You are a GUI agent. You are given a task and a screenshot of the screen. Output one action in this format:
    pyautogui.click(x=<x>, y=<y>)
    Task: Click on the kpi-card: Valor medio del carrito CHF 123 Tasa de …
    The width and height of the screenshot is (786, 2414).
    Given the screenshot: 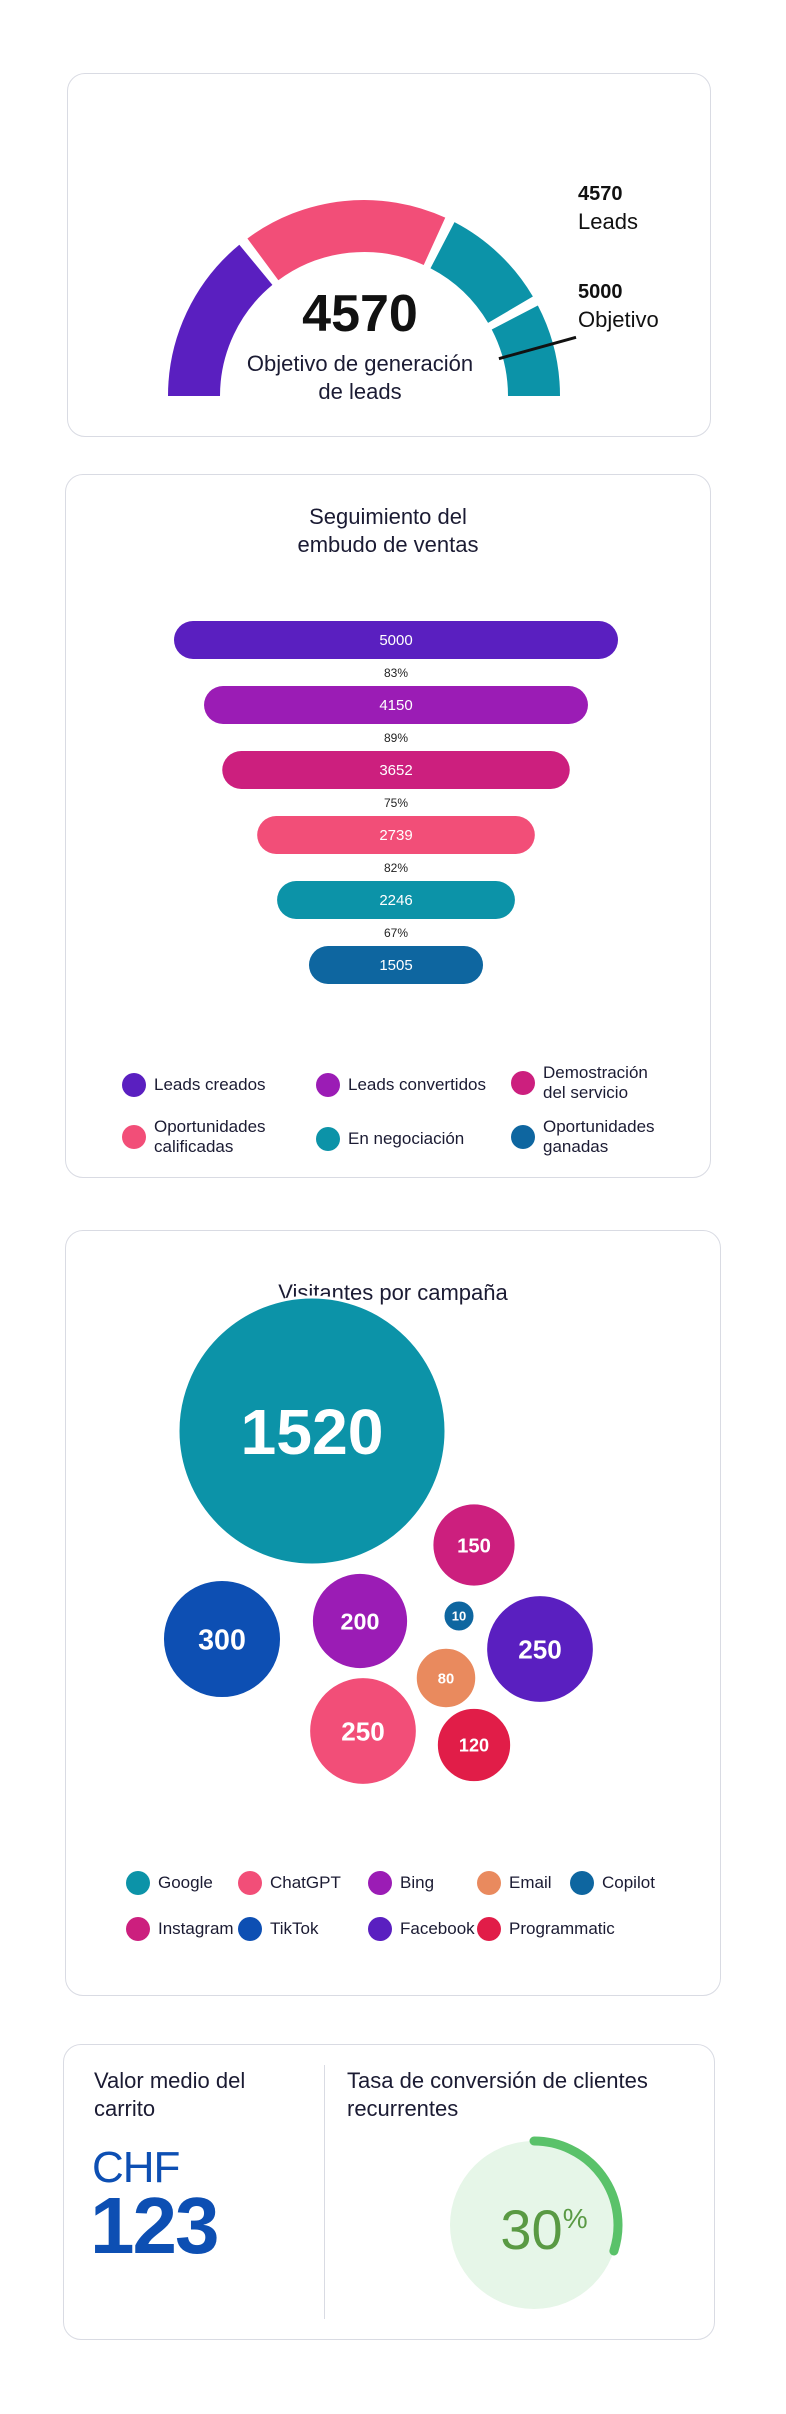 What is the action you would take?
    pyautogui.click(x=389, y=2192)
    